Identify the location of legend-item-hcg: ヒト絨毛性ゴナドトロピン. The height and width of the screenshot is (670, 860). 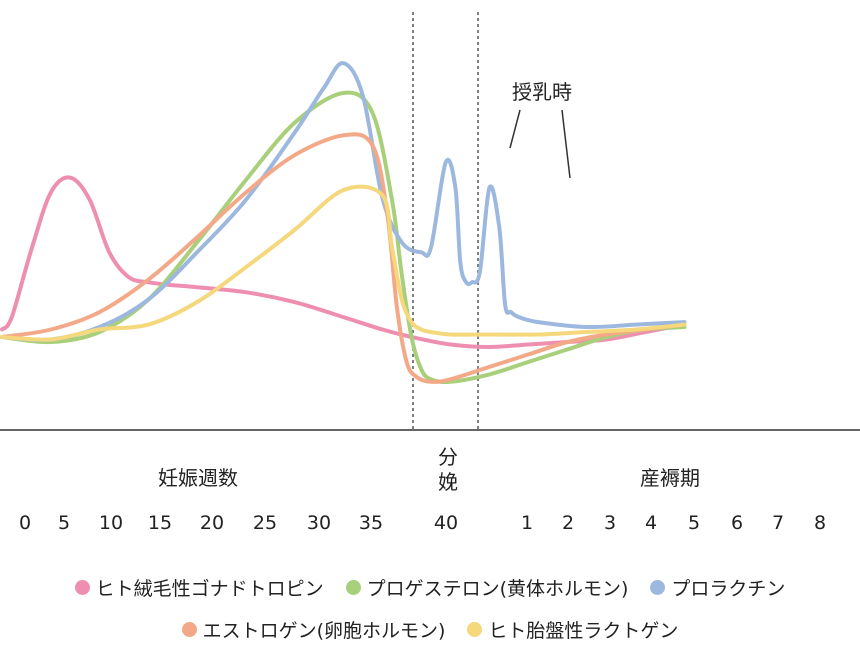
(199, 587).